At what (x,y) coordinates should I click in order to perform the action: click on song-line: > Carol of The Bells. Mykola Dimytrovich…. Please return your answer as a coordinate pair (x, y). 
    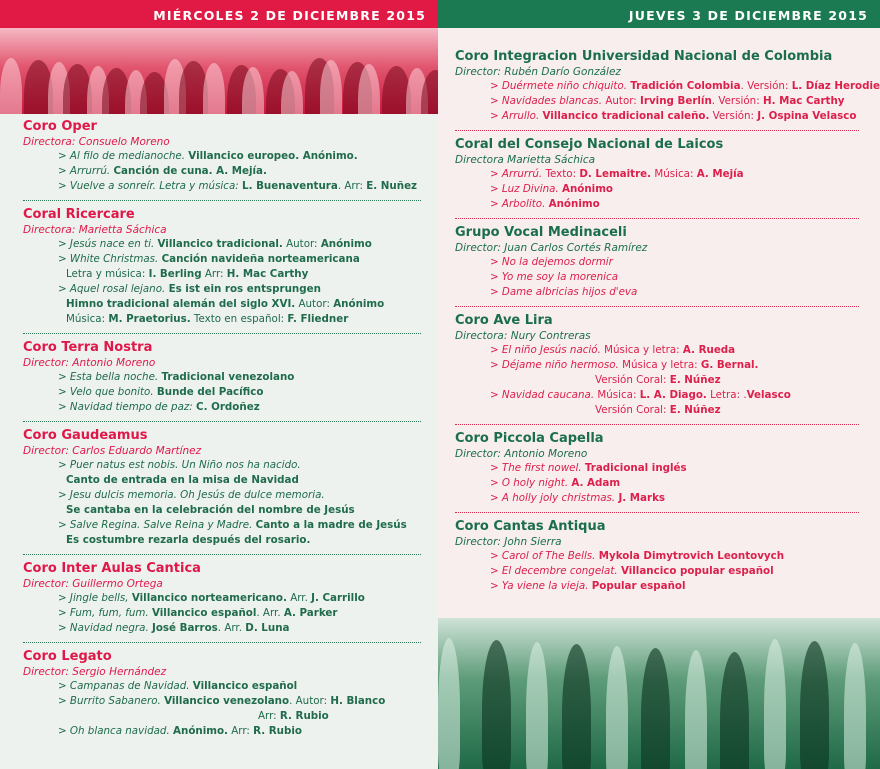
    Looking at the image, I should click on (657, 556).